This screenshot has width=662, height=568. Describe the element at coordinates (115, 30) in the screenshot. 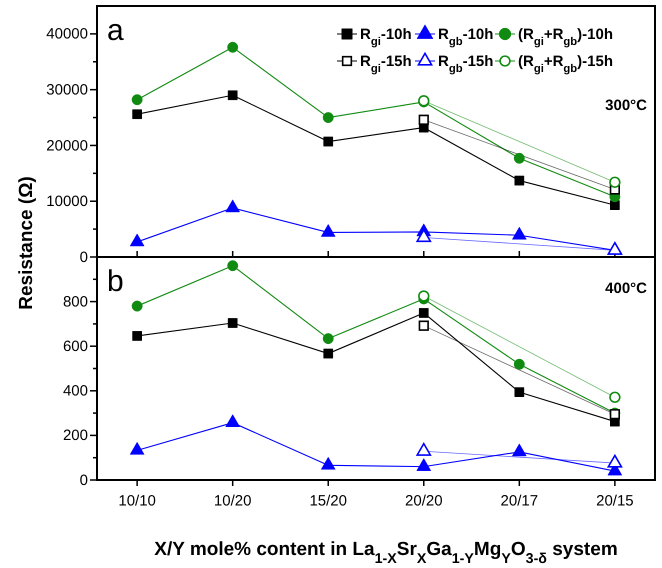

I see `annotation: a` at that location.